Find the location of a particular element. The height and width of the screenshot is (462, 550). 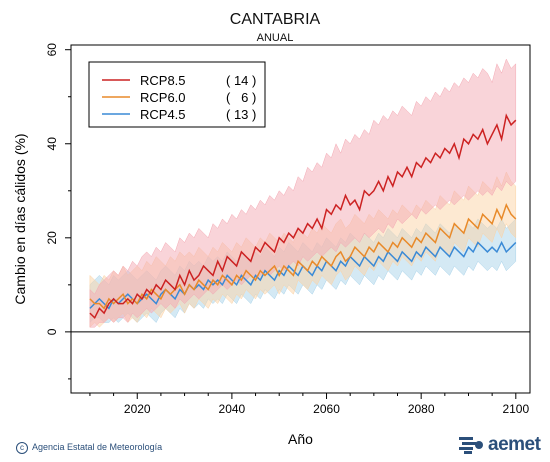

chart-title: CANTABRIA is located at coordinates (275, 19).